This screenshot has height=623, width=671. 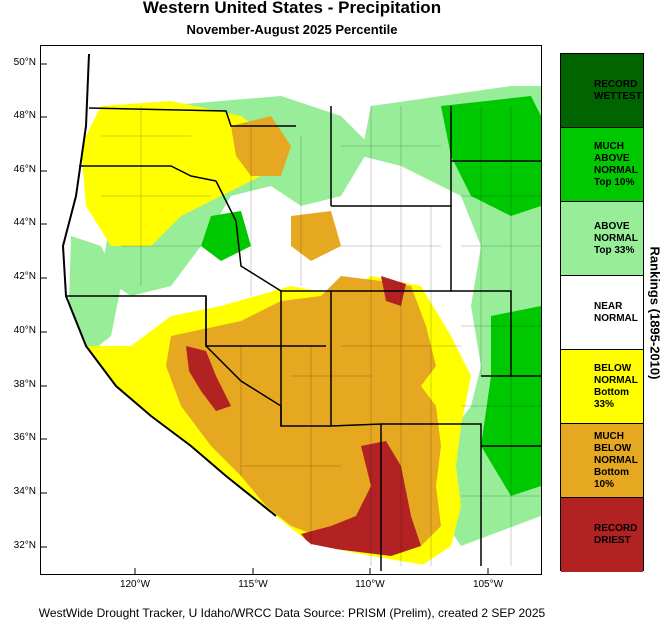 What do you see at coordinates (24, 169) in the screenshot?
I see `lat-label-46: 46°N` at bounding box center [24, 169].